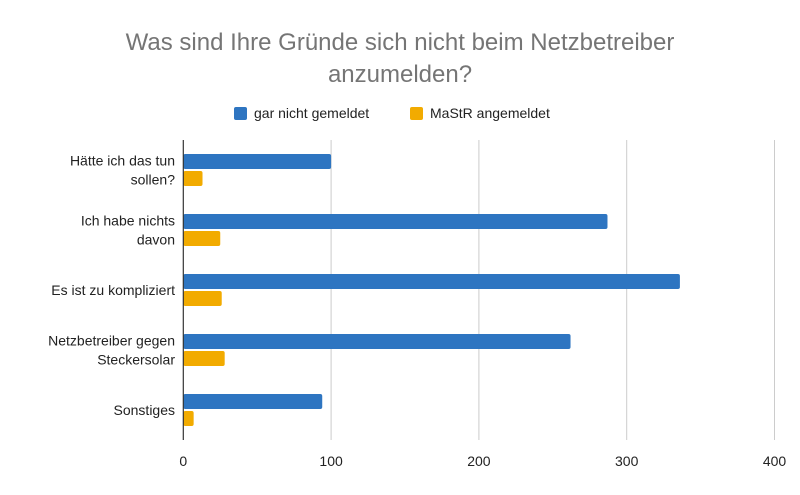  I want to click on legend-label-gar-nicht-gemeldet: gar nicht gemeldet, so click(311, 113).